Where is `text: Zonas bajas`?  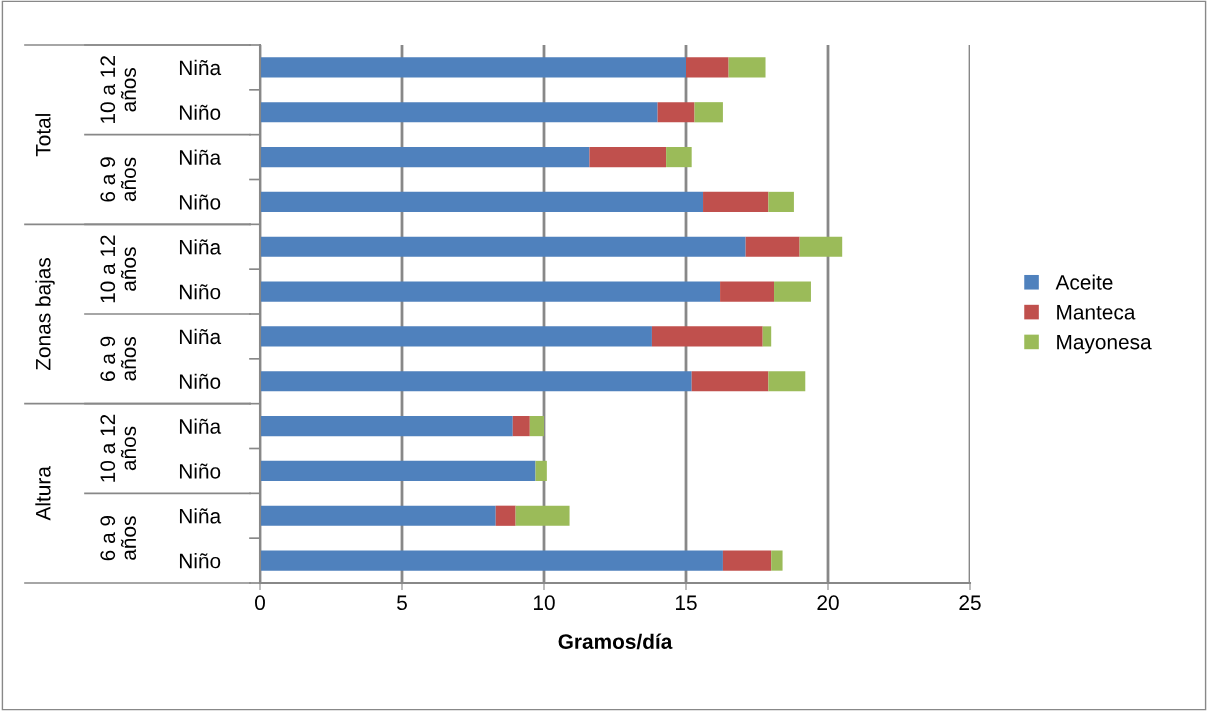
text: Zonas bajas is located at coordinates (45, 314).